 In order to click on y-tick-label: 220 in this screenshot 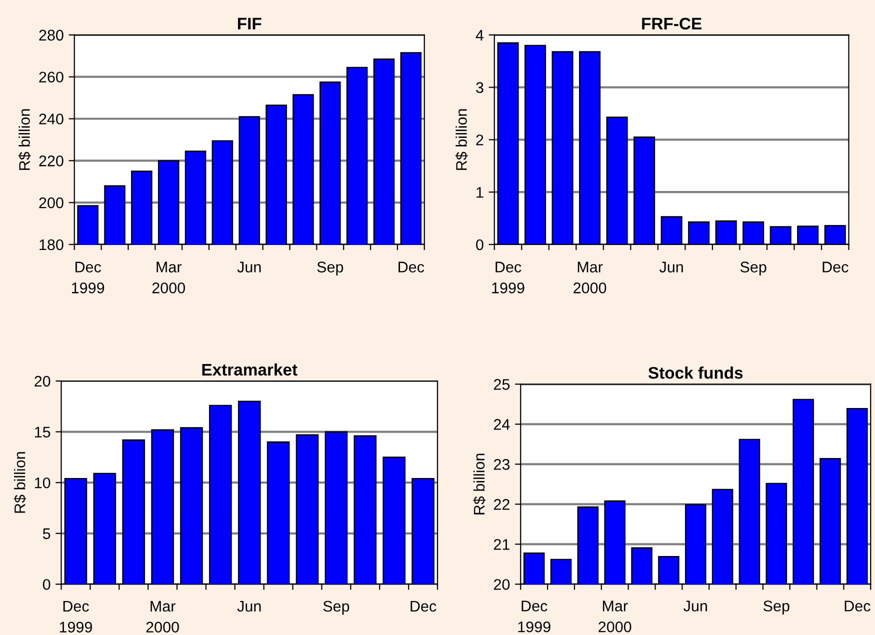, I will do `click(51, 161)`.